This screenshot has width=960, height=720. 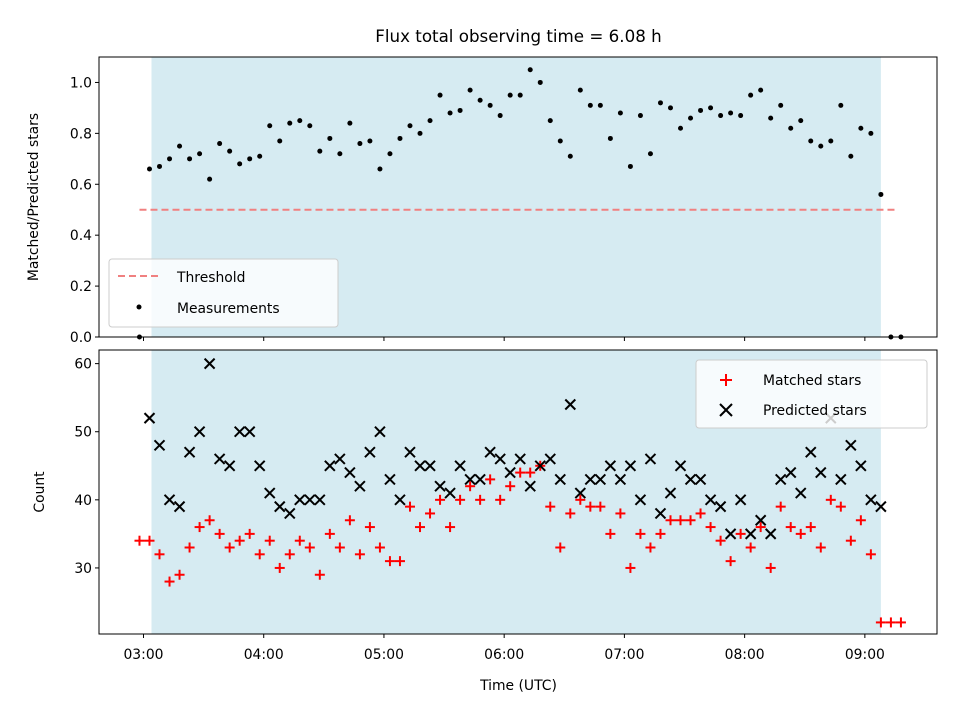 I want to click on legend-predicted-swatch, so click(x=726, y=410).